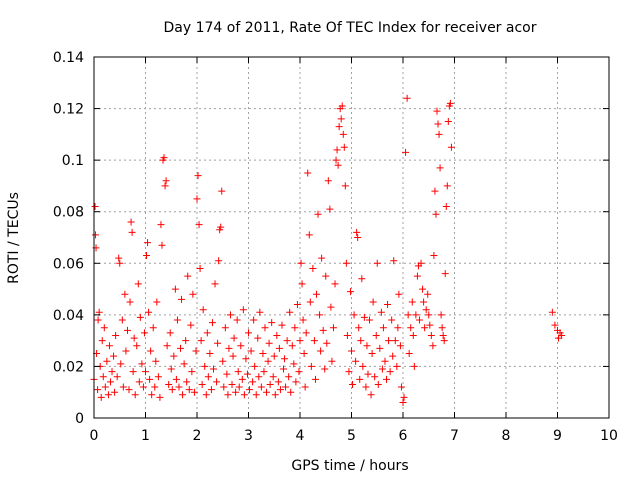 Image resolution: width=640 pixels, height=480 pixels. What do you see at coordinates (73, 161) in the screenshot?
I see `y-tick-label: 0.1` at bounding box center [73, 161].